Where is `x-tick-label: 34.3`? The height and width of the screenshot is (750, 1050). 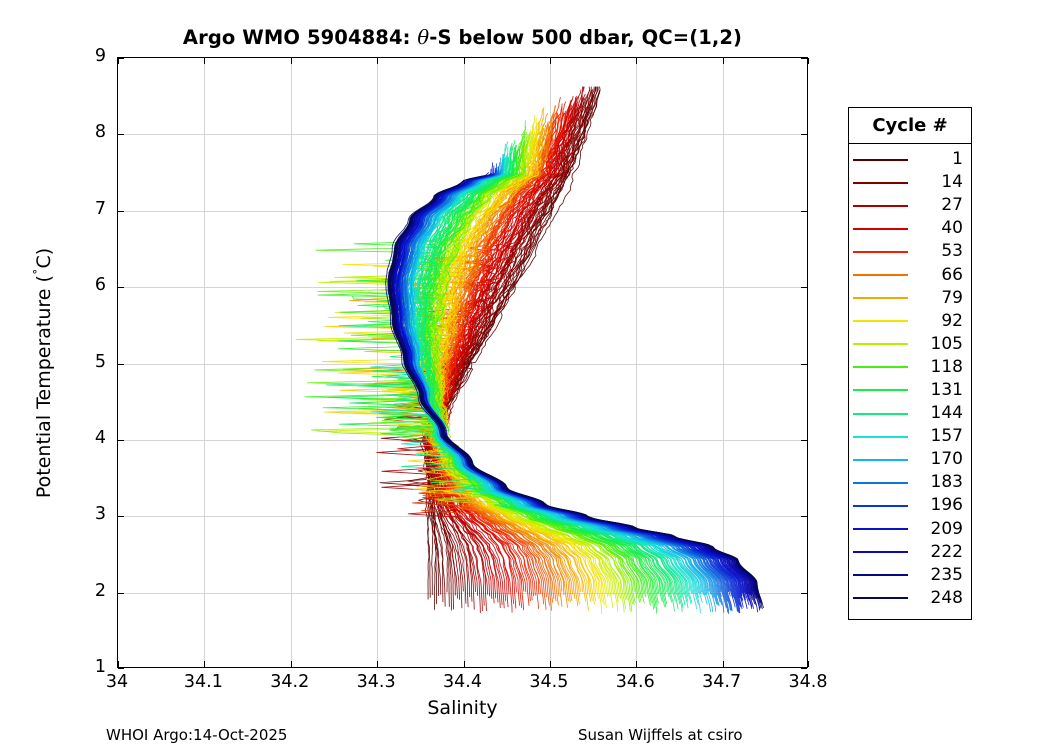 x-tick-label: 34.3 is located at coordinates (376, 682).